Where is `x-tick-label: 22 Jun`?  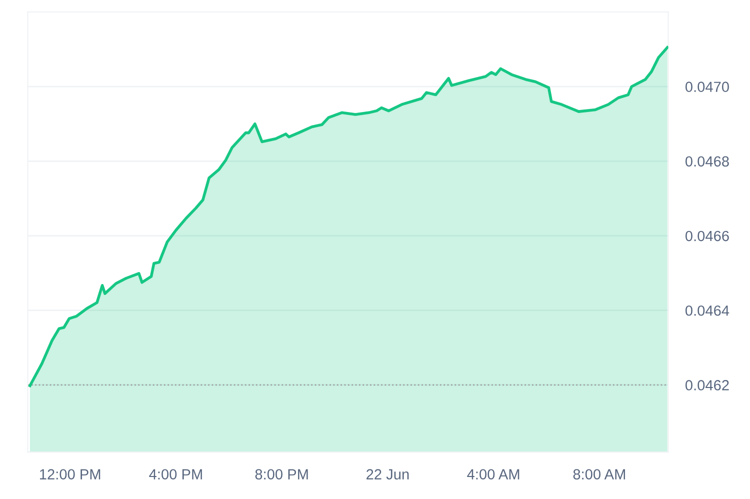
x-tick-label: 22 Jun is located at coordinates (387, 474).